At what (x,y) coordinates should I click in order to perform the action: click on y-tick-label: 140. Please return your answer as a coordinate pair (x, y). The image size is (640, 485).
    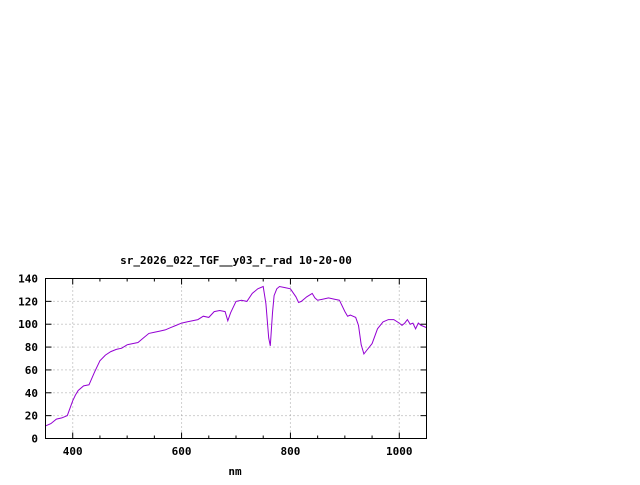
    Looking at the image, I should click on (28, 279).